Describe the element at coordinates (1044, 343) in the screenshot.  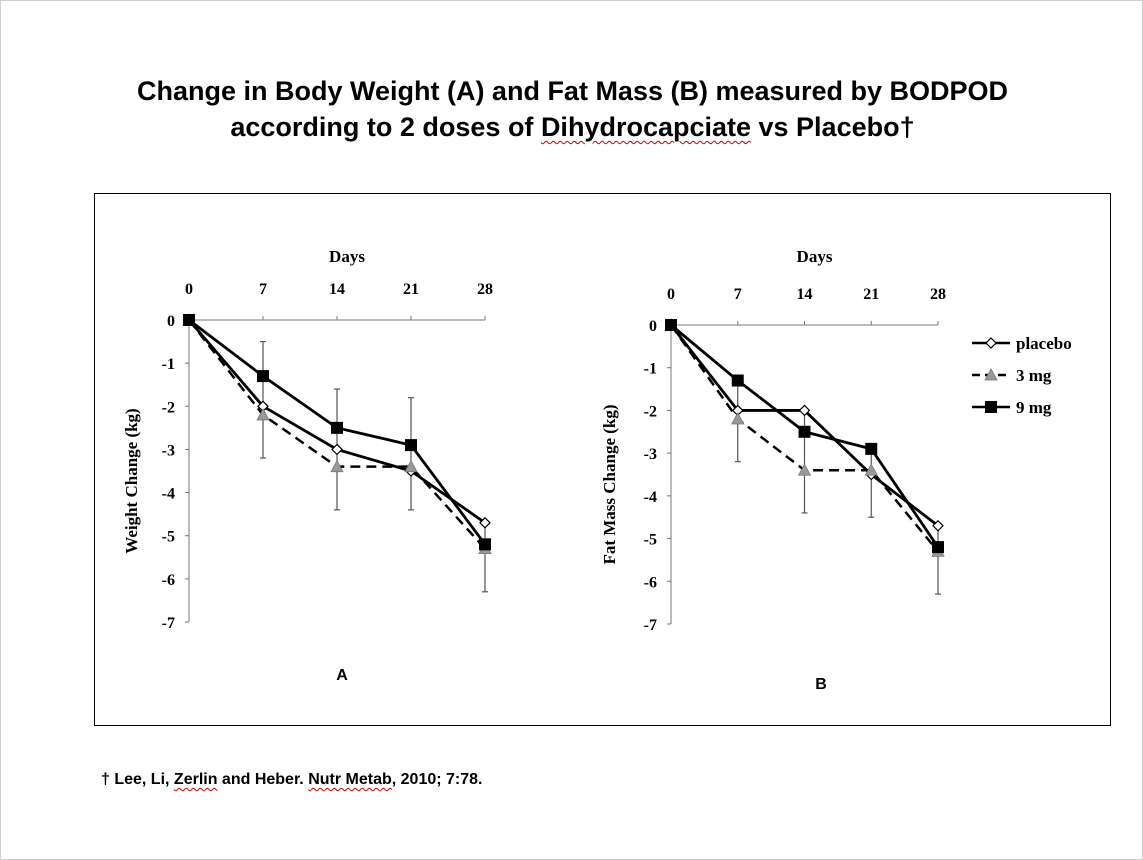
I see `legend-label-placebo: placebo` at that location.